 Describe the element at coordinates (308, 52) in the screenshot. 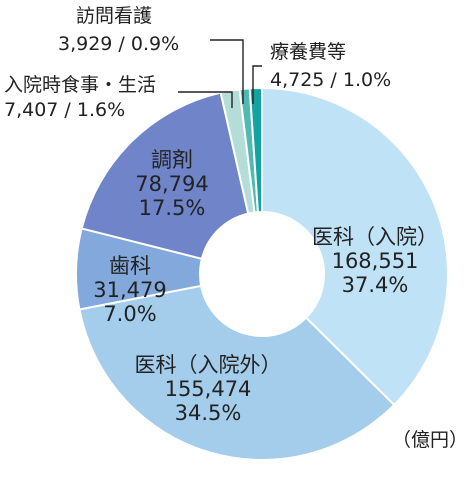

I see `slice-label-therapy-name: 療養費等` at that location.